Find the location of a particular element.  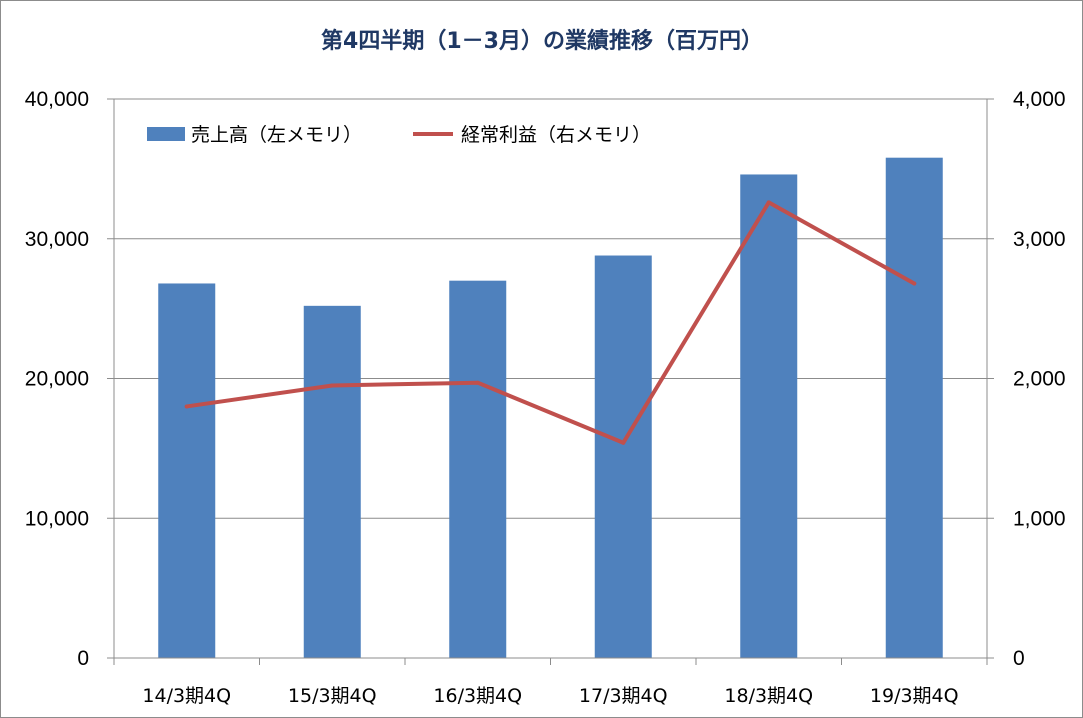

y-left-tick-label: 10,000 is located at coordinates (57, 518).